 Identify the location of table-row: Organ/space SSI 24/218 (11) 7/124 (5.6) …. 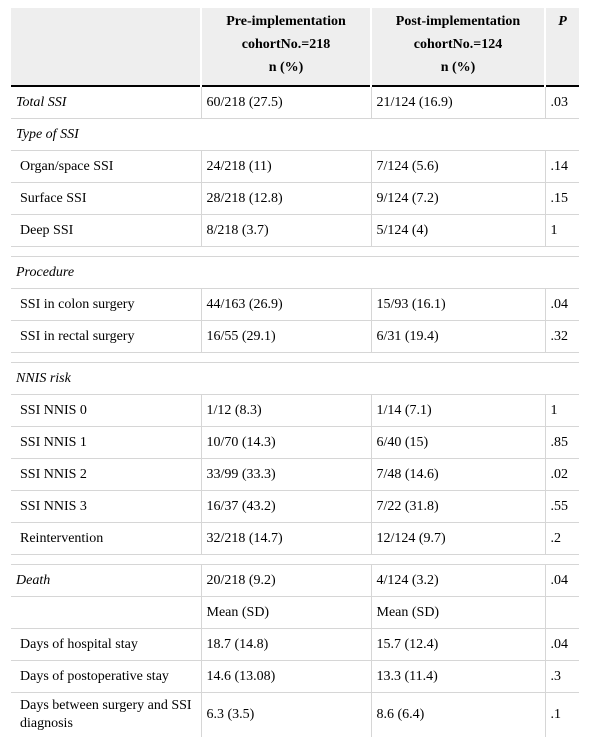
(295, 167).